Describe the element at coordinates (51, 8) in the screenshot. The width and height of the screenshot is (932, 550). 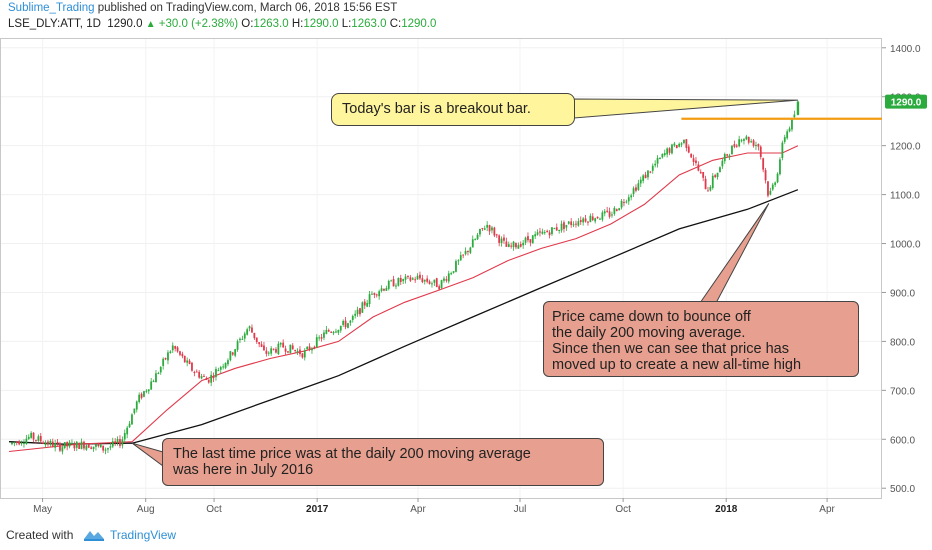
I see `author-link: Sublime_Trading` at that location.